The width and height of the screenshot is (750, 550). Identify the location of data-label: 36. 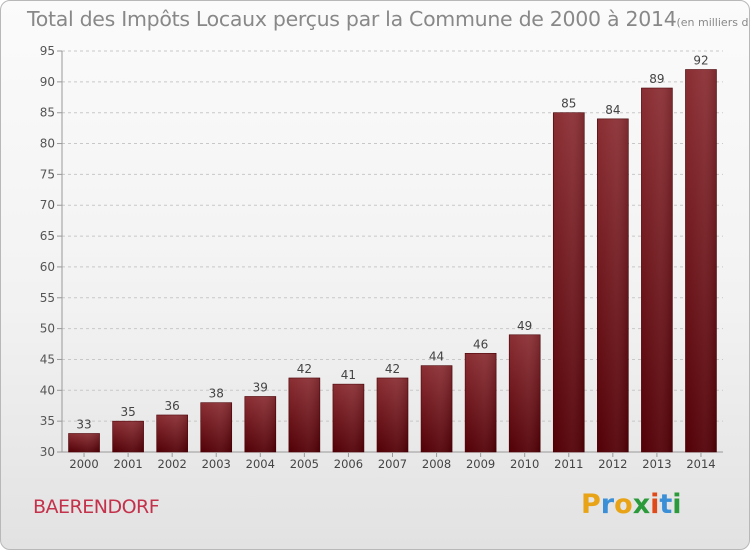
(172, 406).